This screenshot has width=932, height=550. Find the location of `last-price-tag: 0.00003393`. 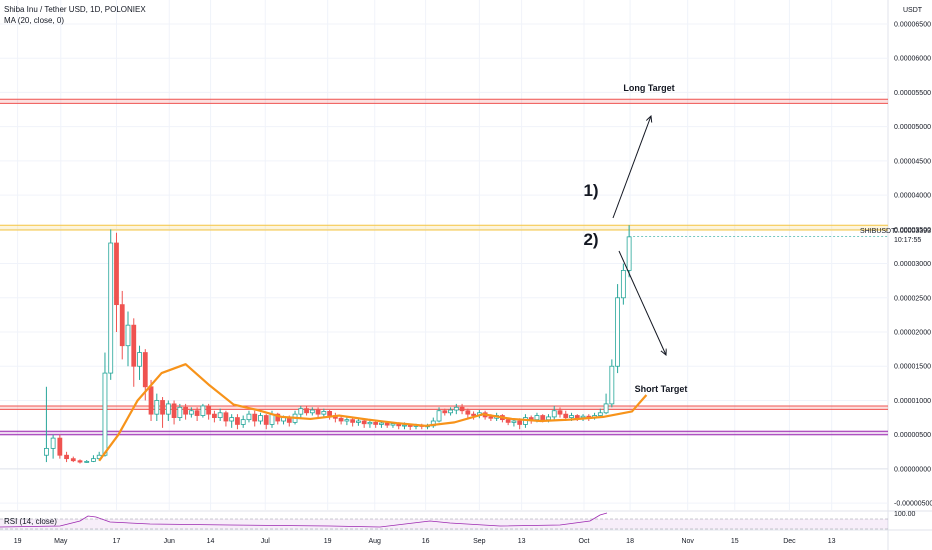

last-price-tag: 0.00003393 is located at coordinates (912, 231).